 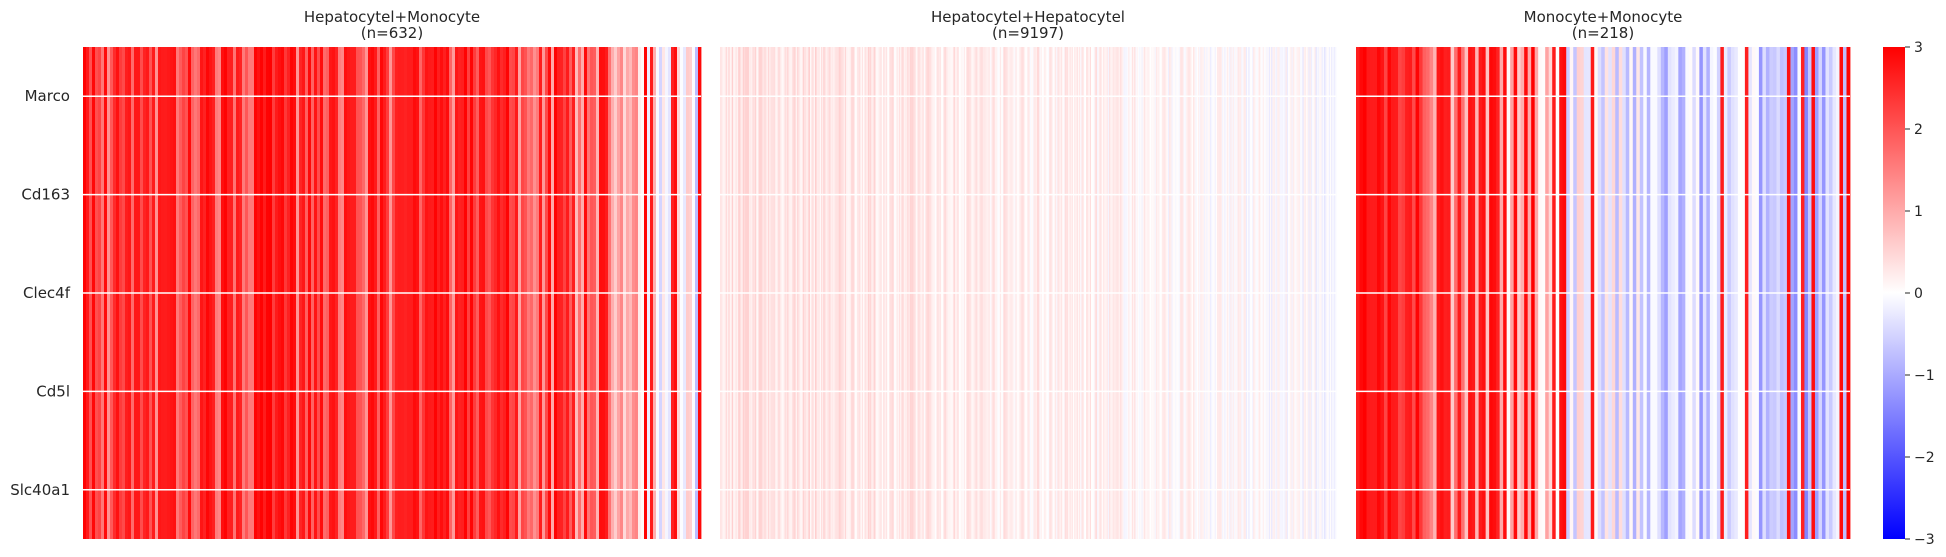 What do you see at coordinates (1603, 33) in the screenshot?
I see `panel-title-line: (n=218)` at bounding box center [1603, 33].